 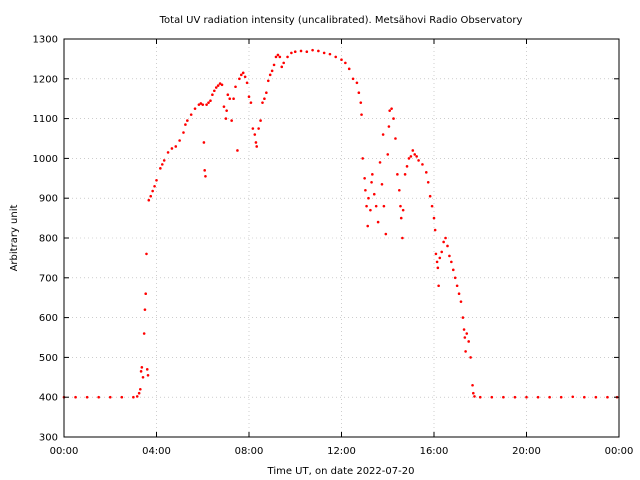 I want to click on y-tick-label: 300, so click(x=48, y=438).